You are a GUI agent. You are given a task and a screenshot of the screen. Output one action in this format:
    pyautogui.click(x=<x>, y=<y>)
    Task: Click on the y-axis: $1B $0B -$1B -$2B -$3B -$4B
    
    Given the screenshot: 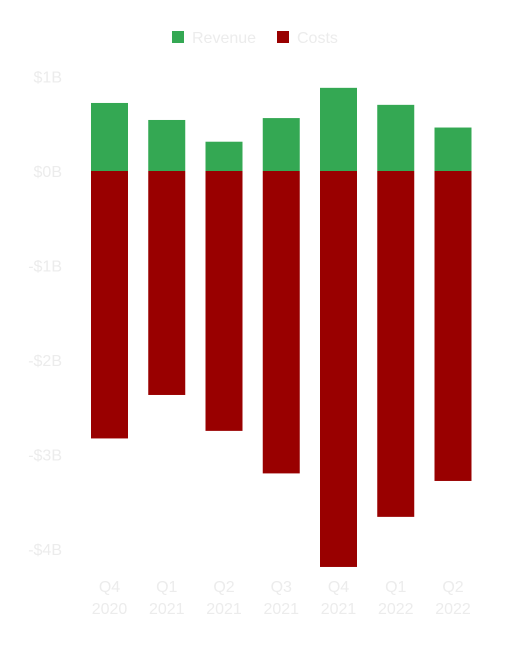 What is the action you would take?
    pyautogui.click(x=45, y=315)
    